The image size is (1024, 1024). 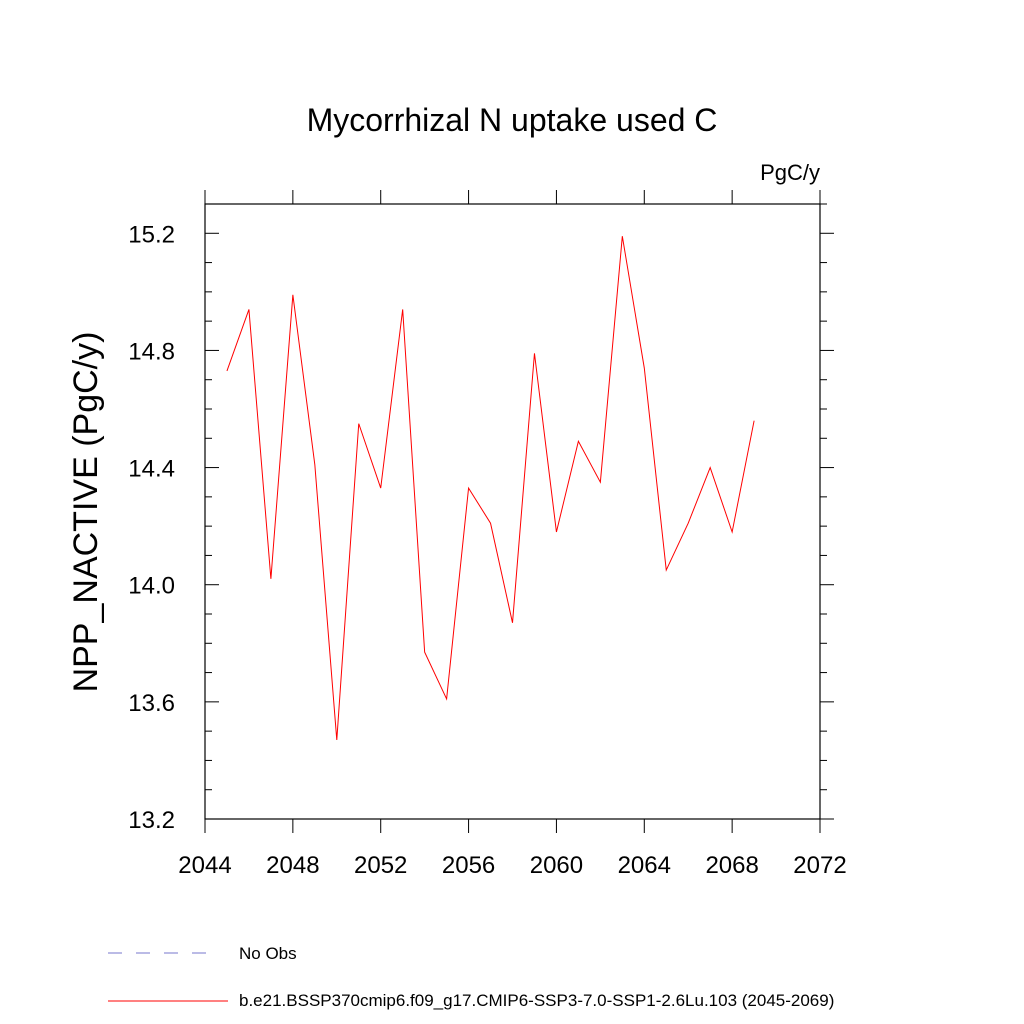 What do you see at coordinates (151, 586) in the screenshot?
I see `y-tick-label: 14.0` at bounding box center [151, 586].